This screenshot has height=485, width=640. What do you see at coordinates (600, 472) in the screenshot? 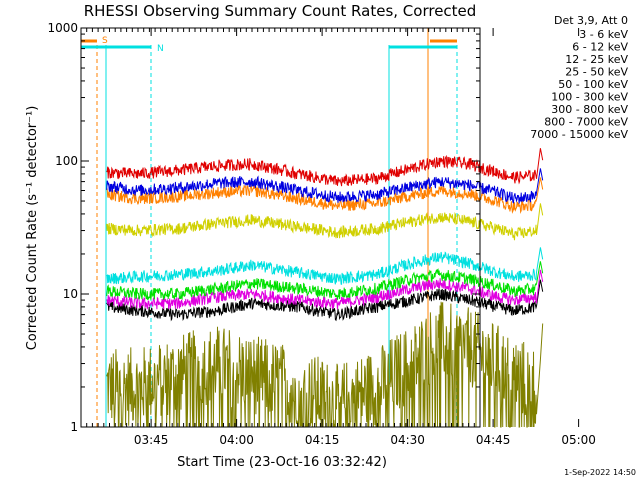
I see `footer-timestamp: 1-Sep-2022 14:50` at bounding box center [600, 472].